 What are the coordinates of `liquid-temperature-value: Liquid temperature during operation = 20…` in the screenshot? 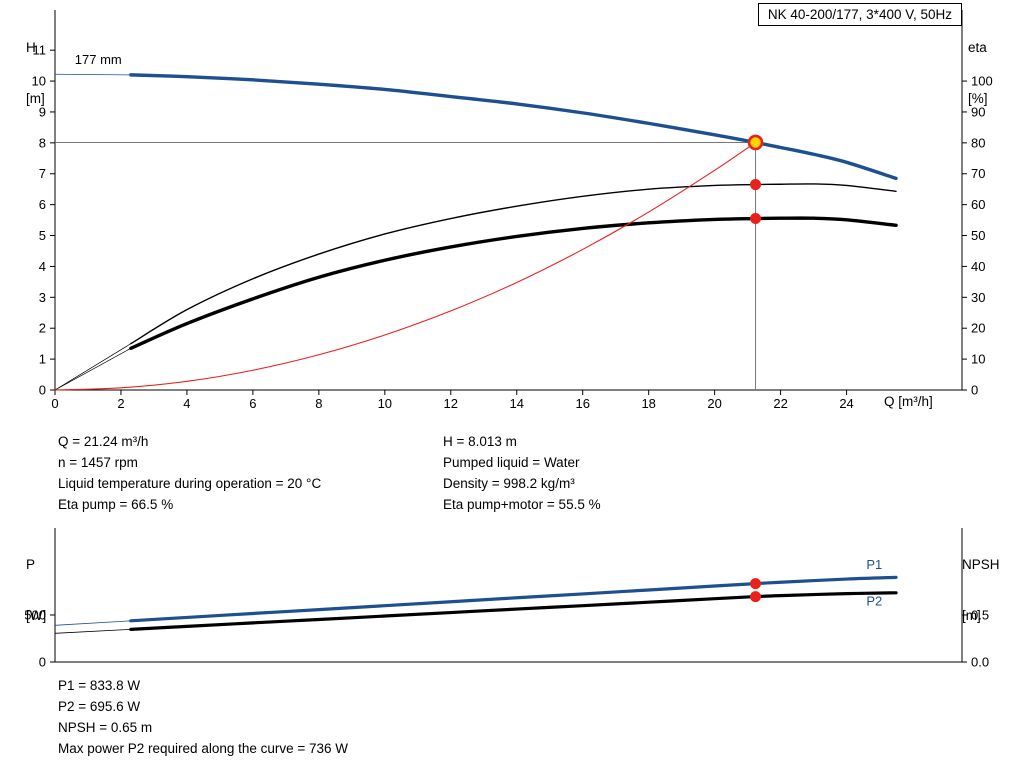 It's located at (190, 483).